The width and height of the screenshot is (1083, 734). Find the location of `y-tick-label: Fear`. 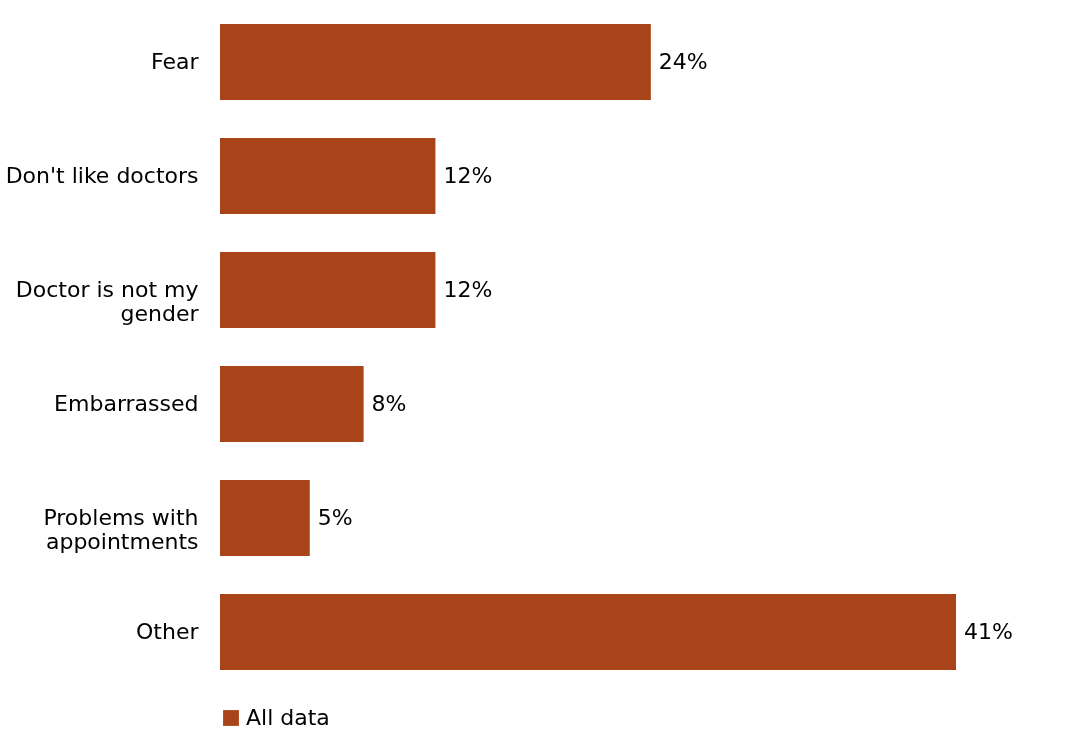

y-tick-label: Fear is located at coordinates (175, 61).